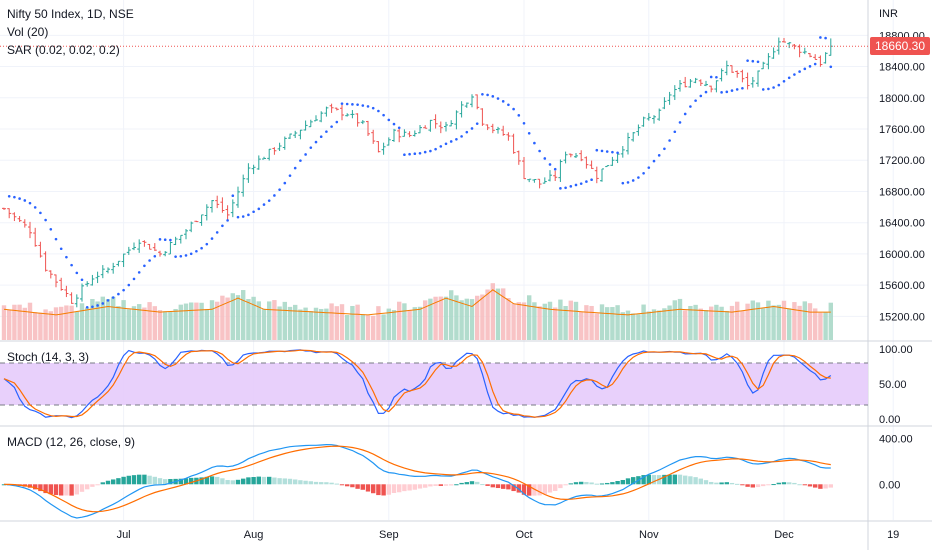 The height and width of the screenshot is (550, 932). Describe the element at coordinates (896, 440) in the screenshot. I see `macd-tick-label: 400.00` at that location.